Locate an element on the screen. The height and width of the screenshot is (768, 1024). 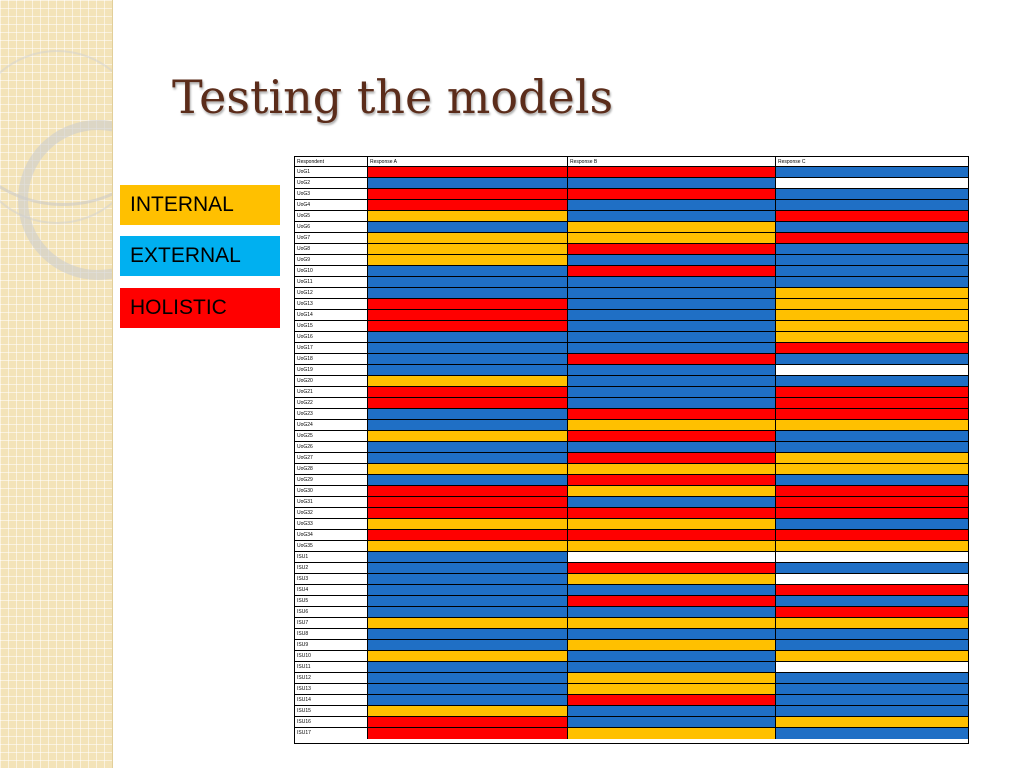
respondent-cell: UoG13 is located at coordinates (331, 304).